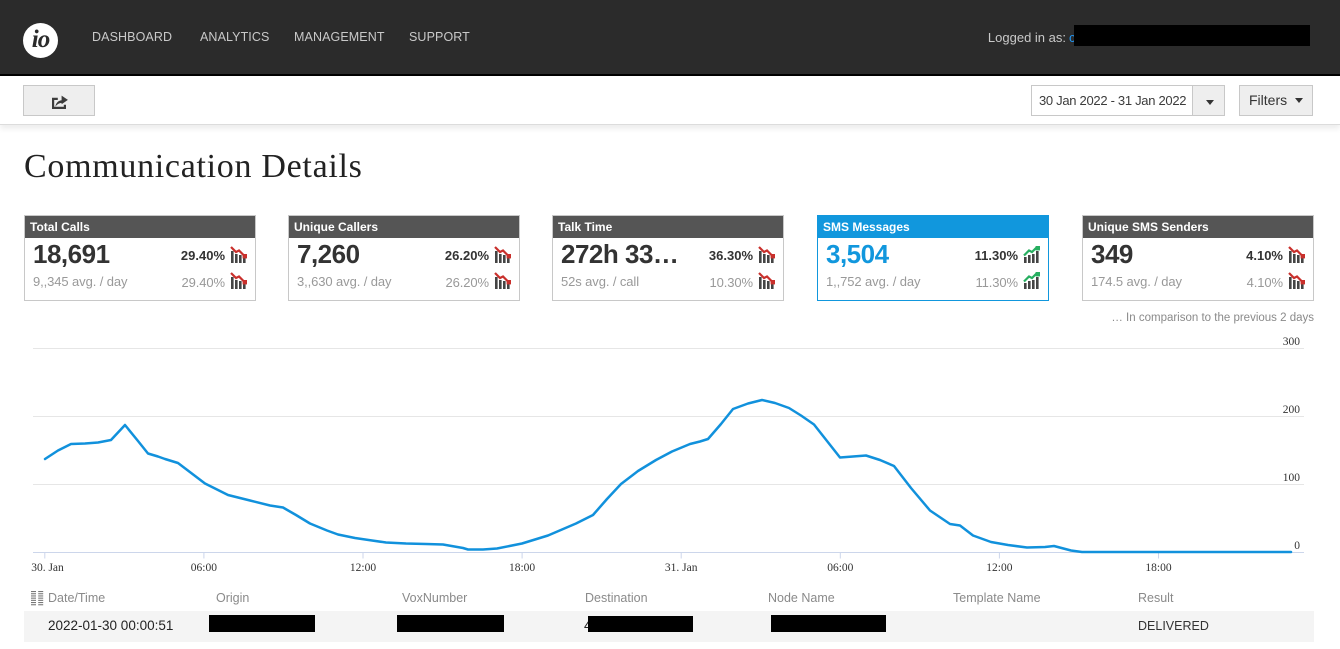  I want to click on svg-text: 200, so click(1292, 410).